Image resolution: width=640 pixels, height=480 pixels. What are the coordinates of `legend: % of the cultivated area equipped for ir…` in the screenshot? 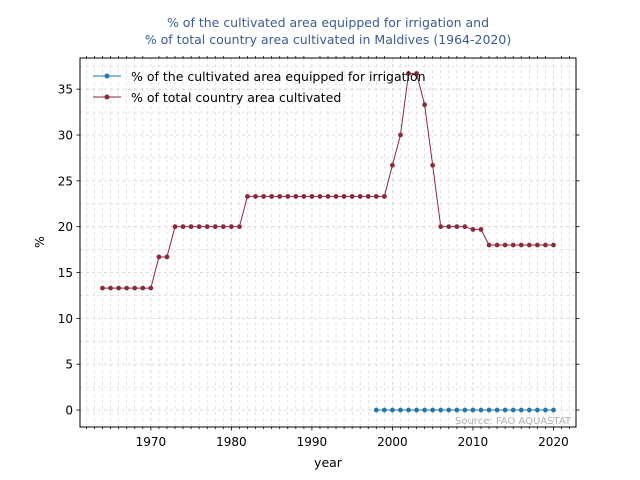 It's located at (259, 87).